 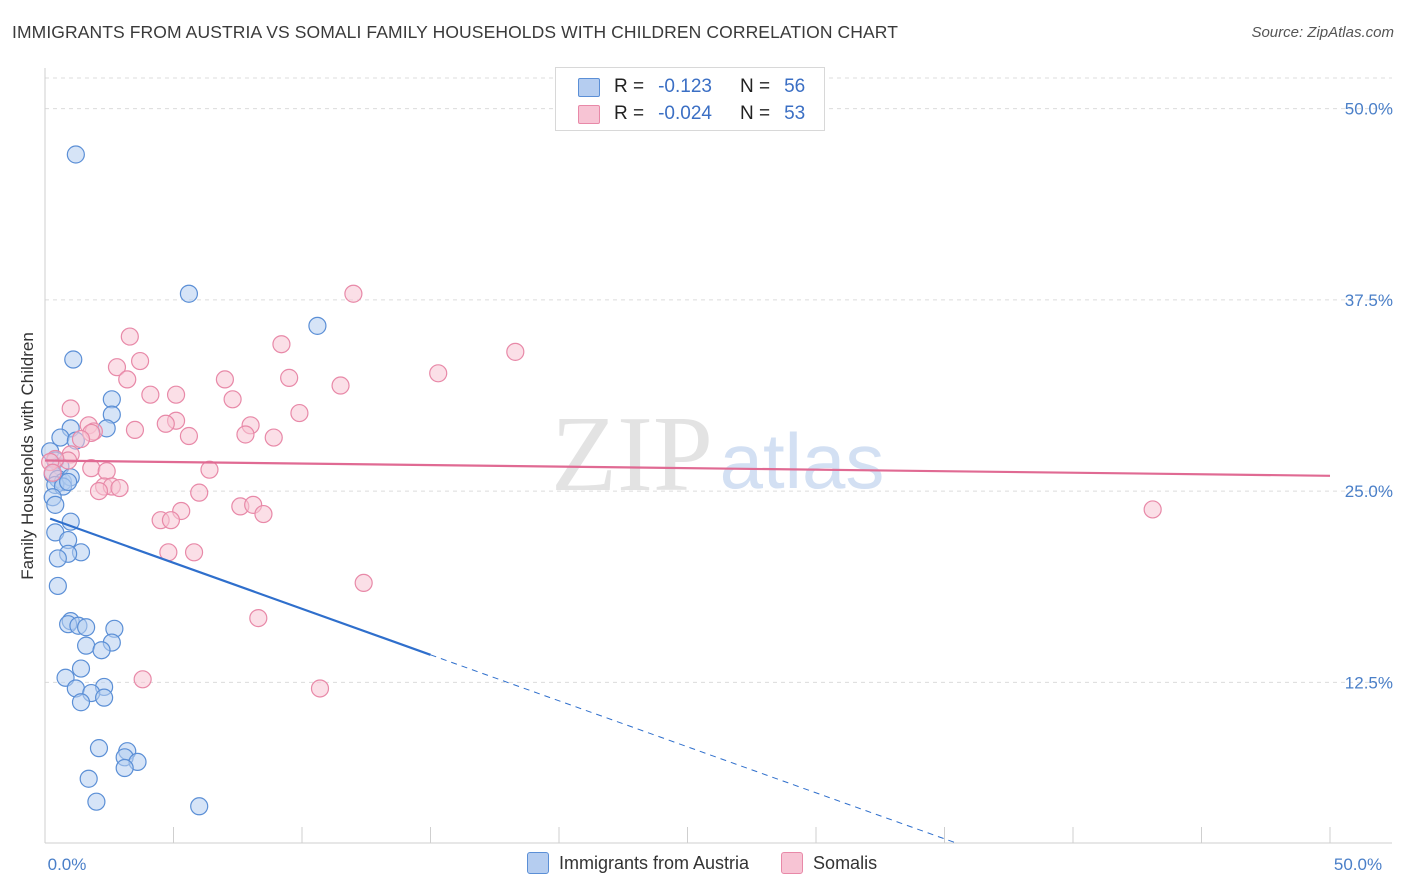 I want to click on y-tick-label: 50.0%, so click(x=1369, y=109).